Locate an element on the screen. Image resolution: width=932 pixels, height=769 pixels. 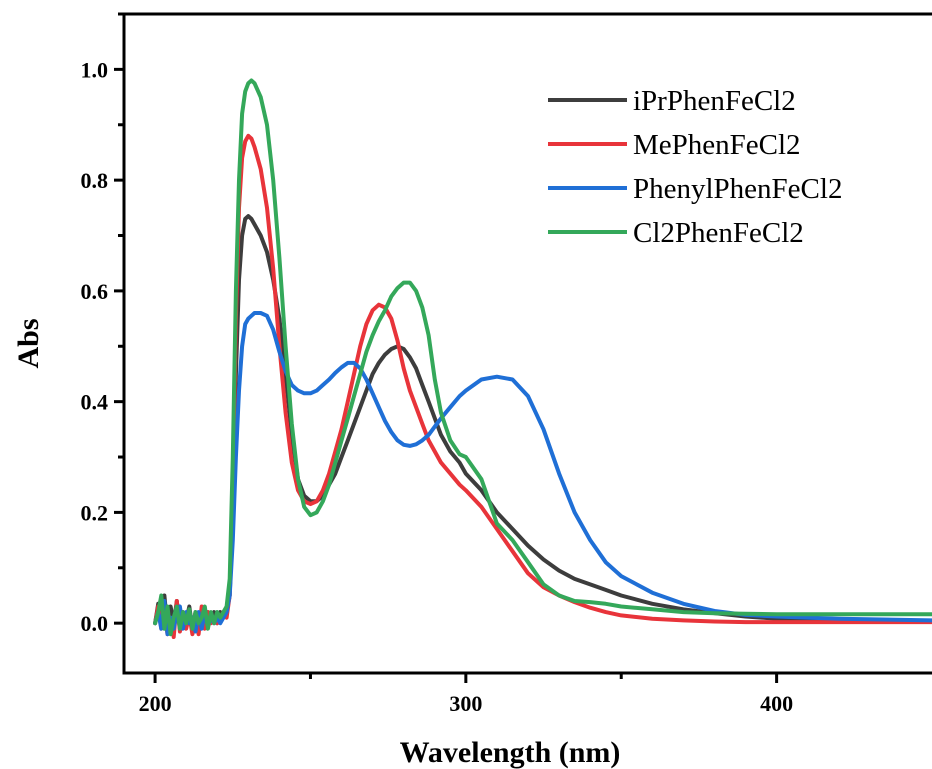
legend-label-3: Cl2PhenFeCl2 is located at coordinates (718, 233).